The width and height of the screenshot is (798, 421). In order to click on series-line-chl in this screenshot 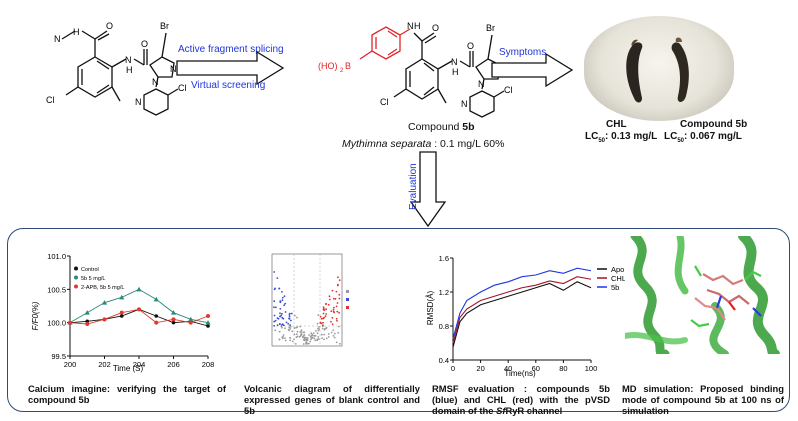, I will do `click(522, 310)`.